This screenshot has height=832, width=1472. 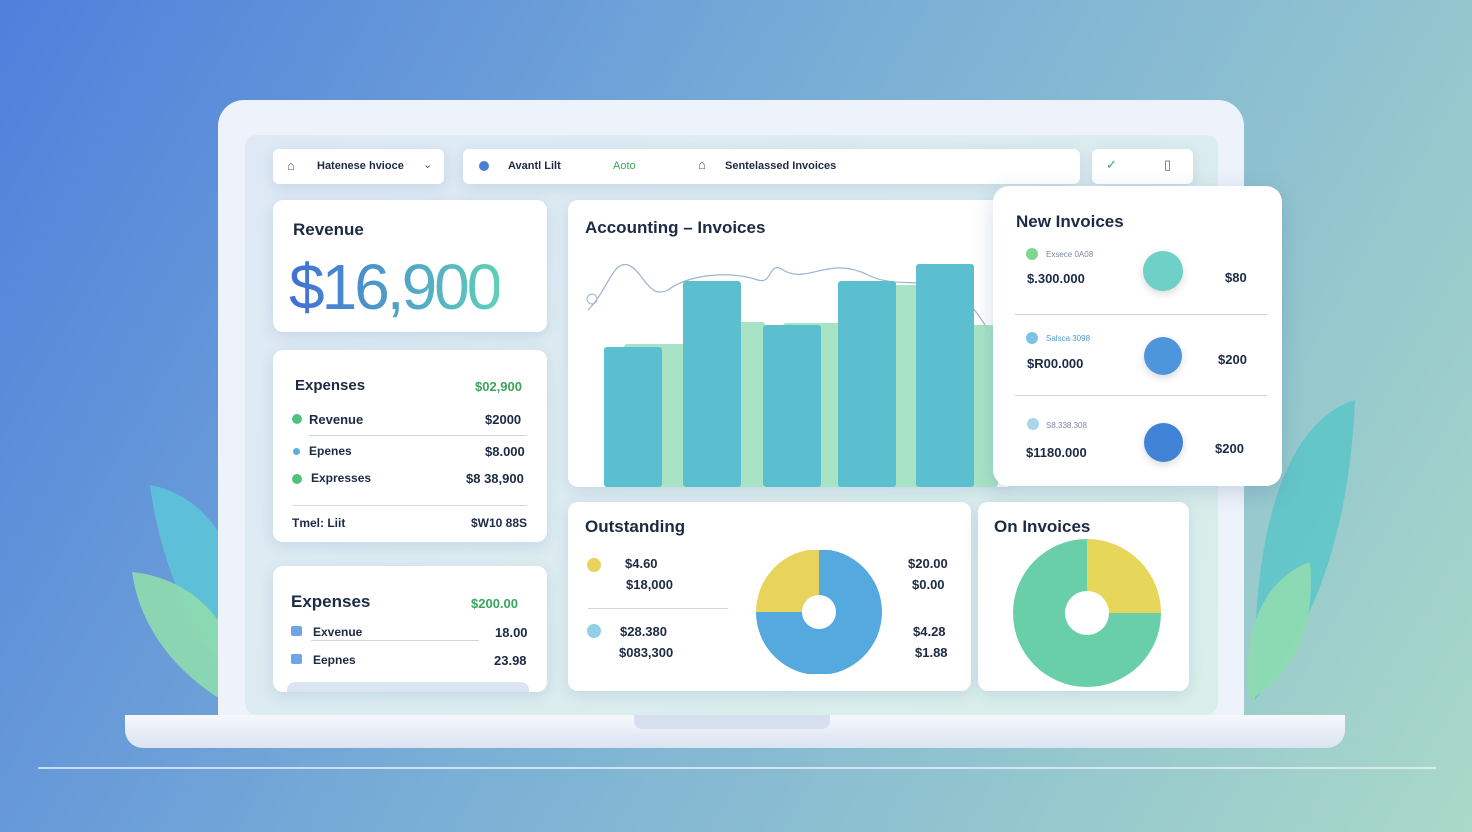 What do you see at coordinates (732, 722) in the screenshot?
I see `laptop-notch` at bounding box center [732, 722].